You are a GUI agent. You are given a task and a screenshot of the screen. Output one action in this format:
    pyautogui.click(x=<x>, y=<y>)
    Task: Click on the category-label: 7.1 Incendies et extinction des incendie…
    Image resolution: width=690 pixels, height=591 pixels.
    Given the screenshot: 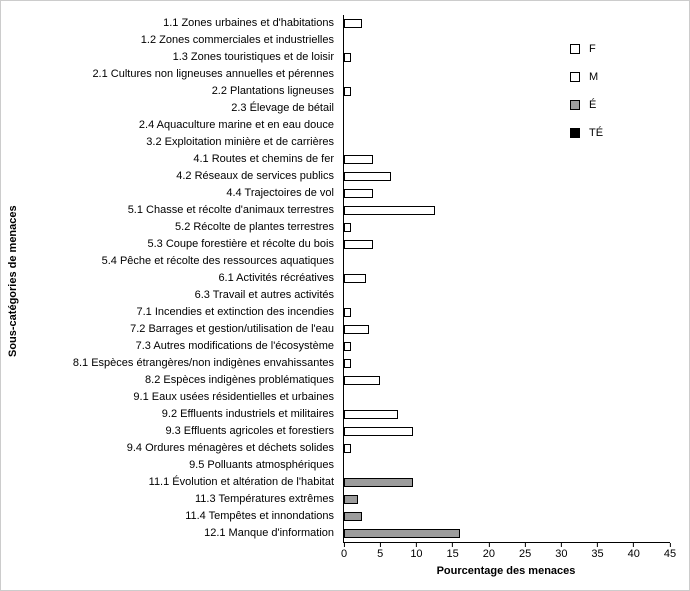 What is the action you would take?
    pyautogui.click(x=235, y=312)
    